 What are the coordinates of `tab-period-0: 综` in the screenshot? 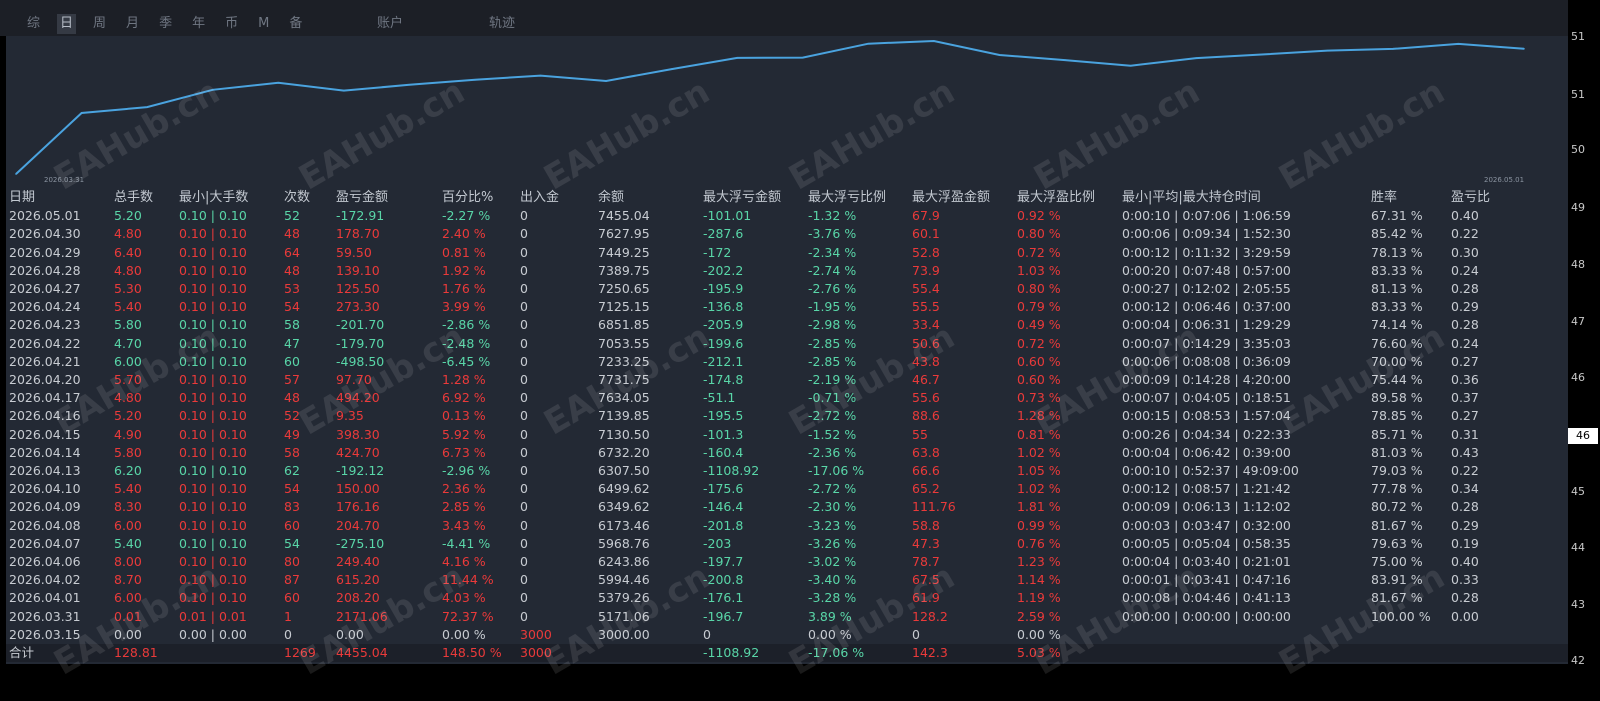 It's located at (34, 23).